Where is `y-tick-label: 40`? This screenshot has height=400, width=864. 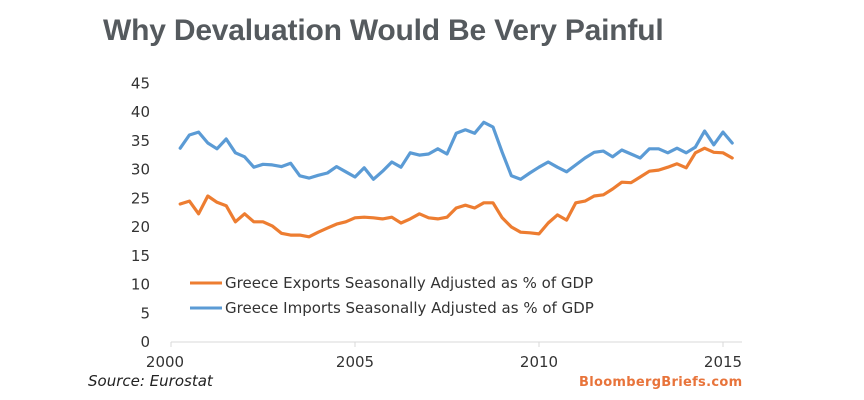
y-tick-label: 40 is located at coordinates (140, 112).